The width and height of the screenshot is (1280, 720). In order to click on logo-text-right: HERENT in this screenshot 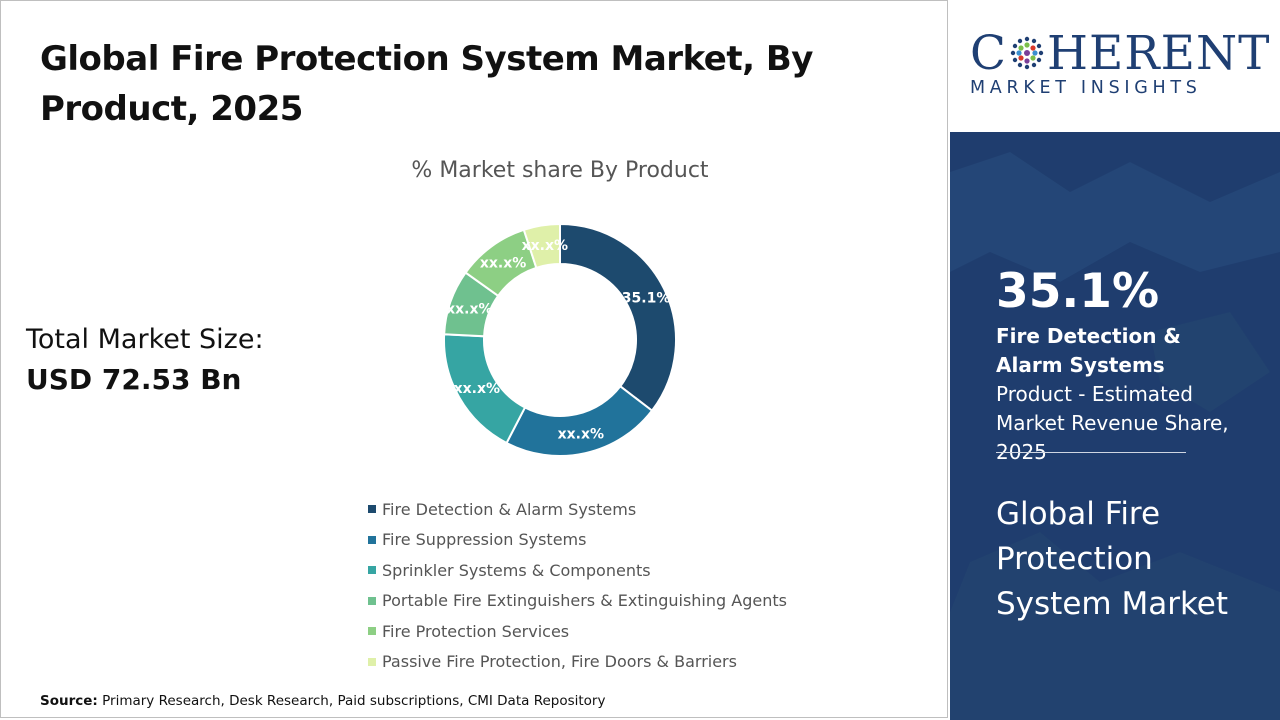, I will do `click(1158, 53)`.